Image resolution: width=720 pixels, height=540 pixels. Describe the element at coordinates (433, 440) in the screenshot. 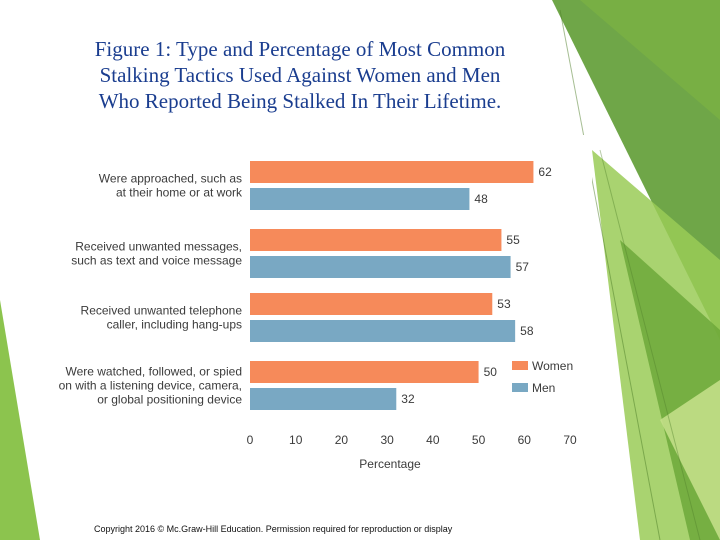

I see `x-tick-label: 40` at that location.